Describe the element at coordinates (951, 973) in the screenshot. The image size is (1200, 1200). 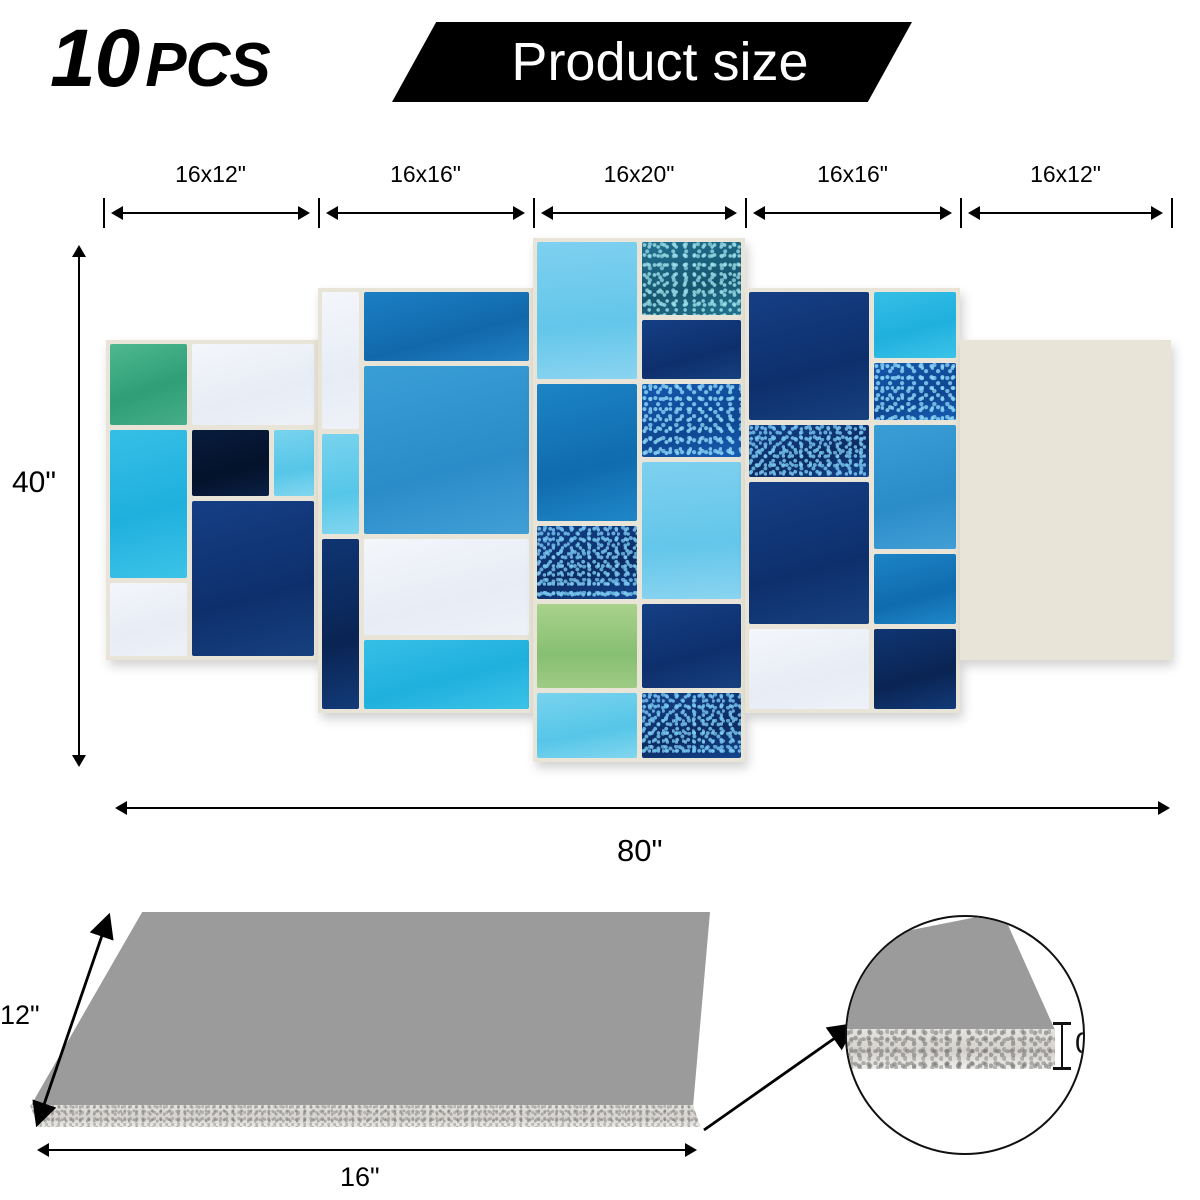
I see `magnified-surface` at that location.